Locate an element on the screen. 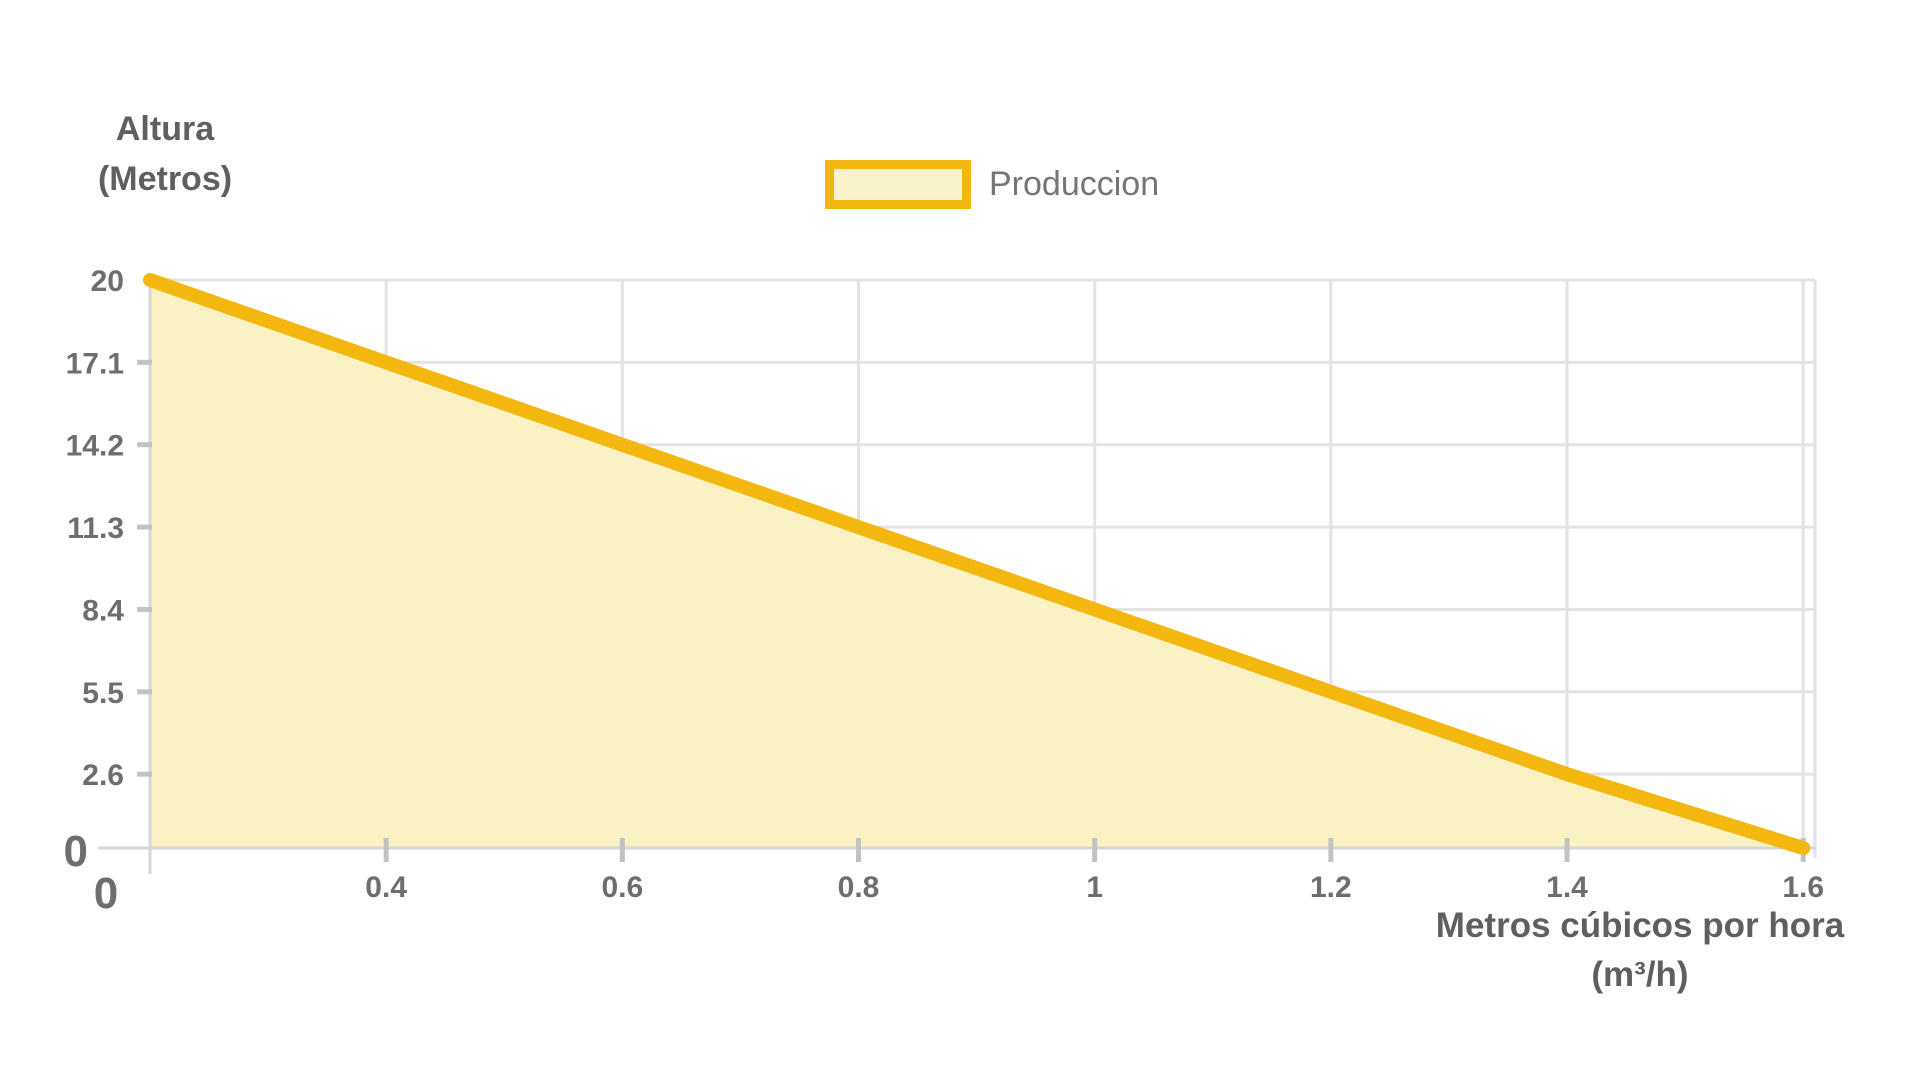 The height and width of the screenshot is (1080, 1920). y-tick-label: 2.6 is located at coordinates (103, 775).